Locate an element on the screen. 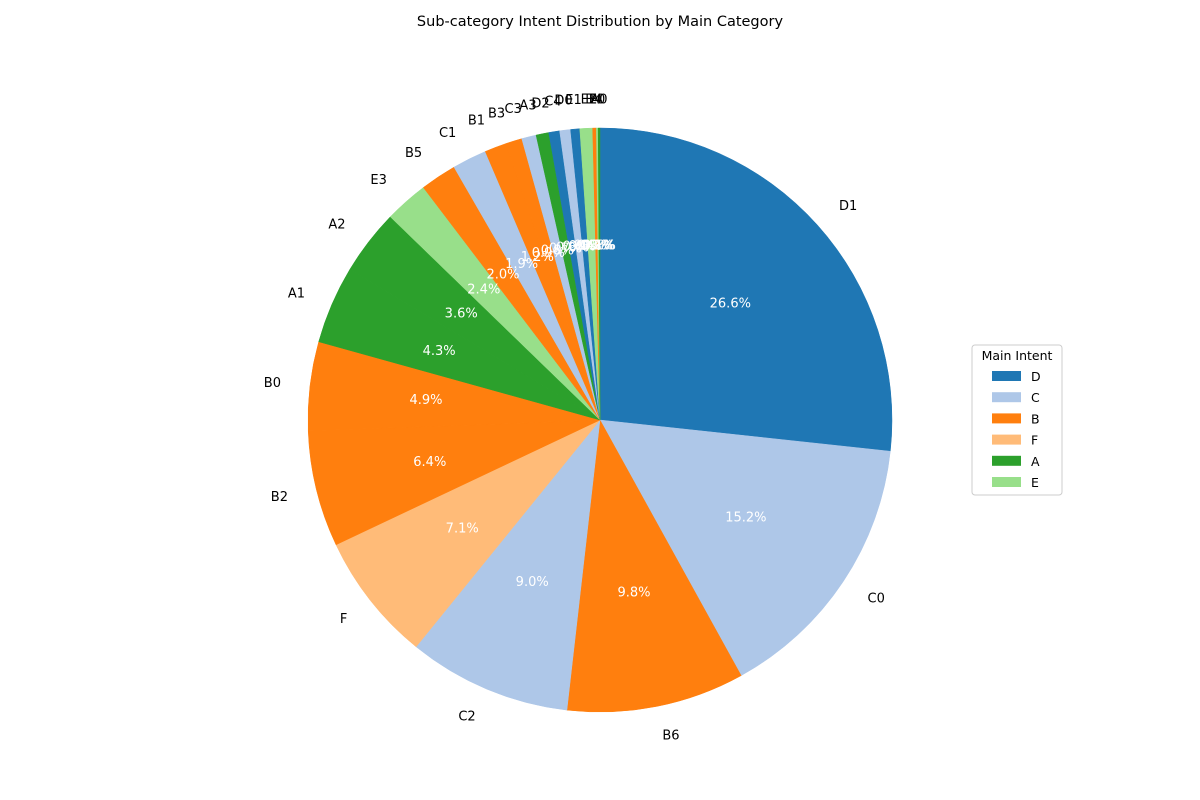  slice-label-e0: E0 is located at coordinates (597, 99).